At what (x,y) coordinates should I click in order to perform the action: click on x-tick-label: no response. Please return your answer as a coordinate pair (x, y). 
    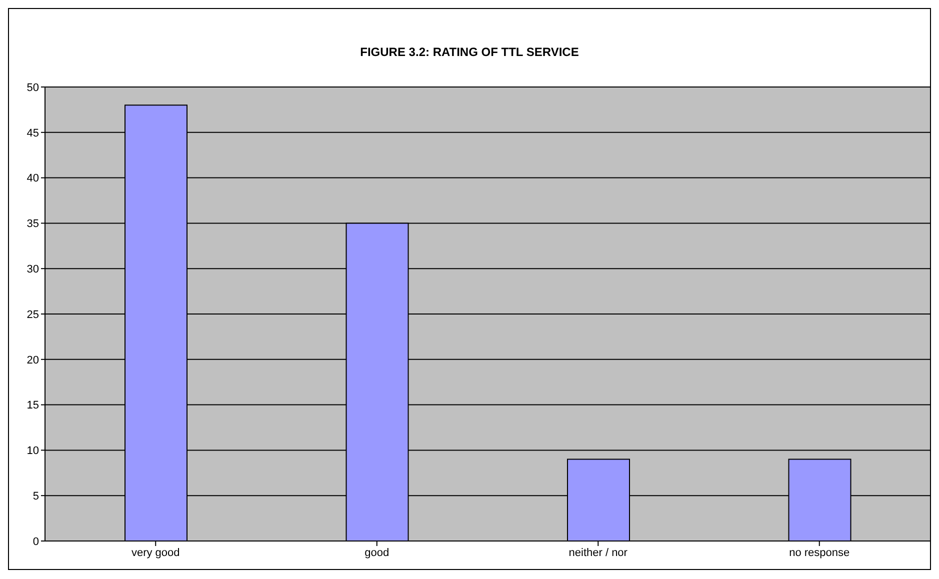
    Looking at the image, I should click on (819, 552).